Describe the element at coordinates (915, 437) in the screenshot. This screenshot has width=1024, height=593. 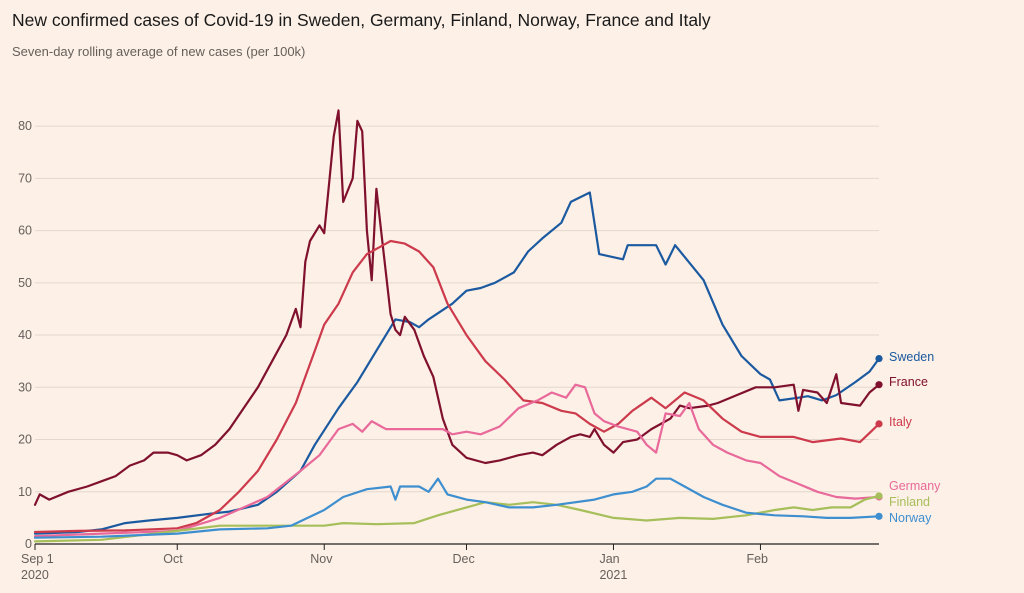
I see `series-labels: Sweden France Italy Germany Finland Norway` at that location.